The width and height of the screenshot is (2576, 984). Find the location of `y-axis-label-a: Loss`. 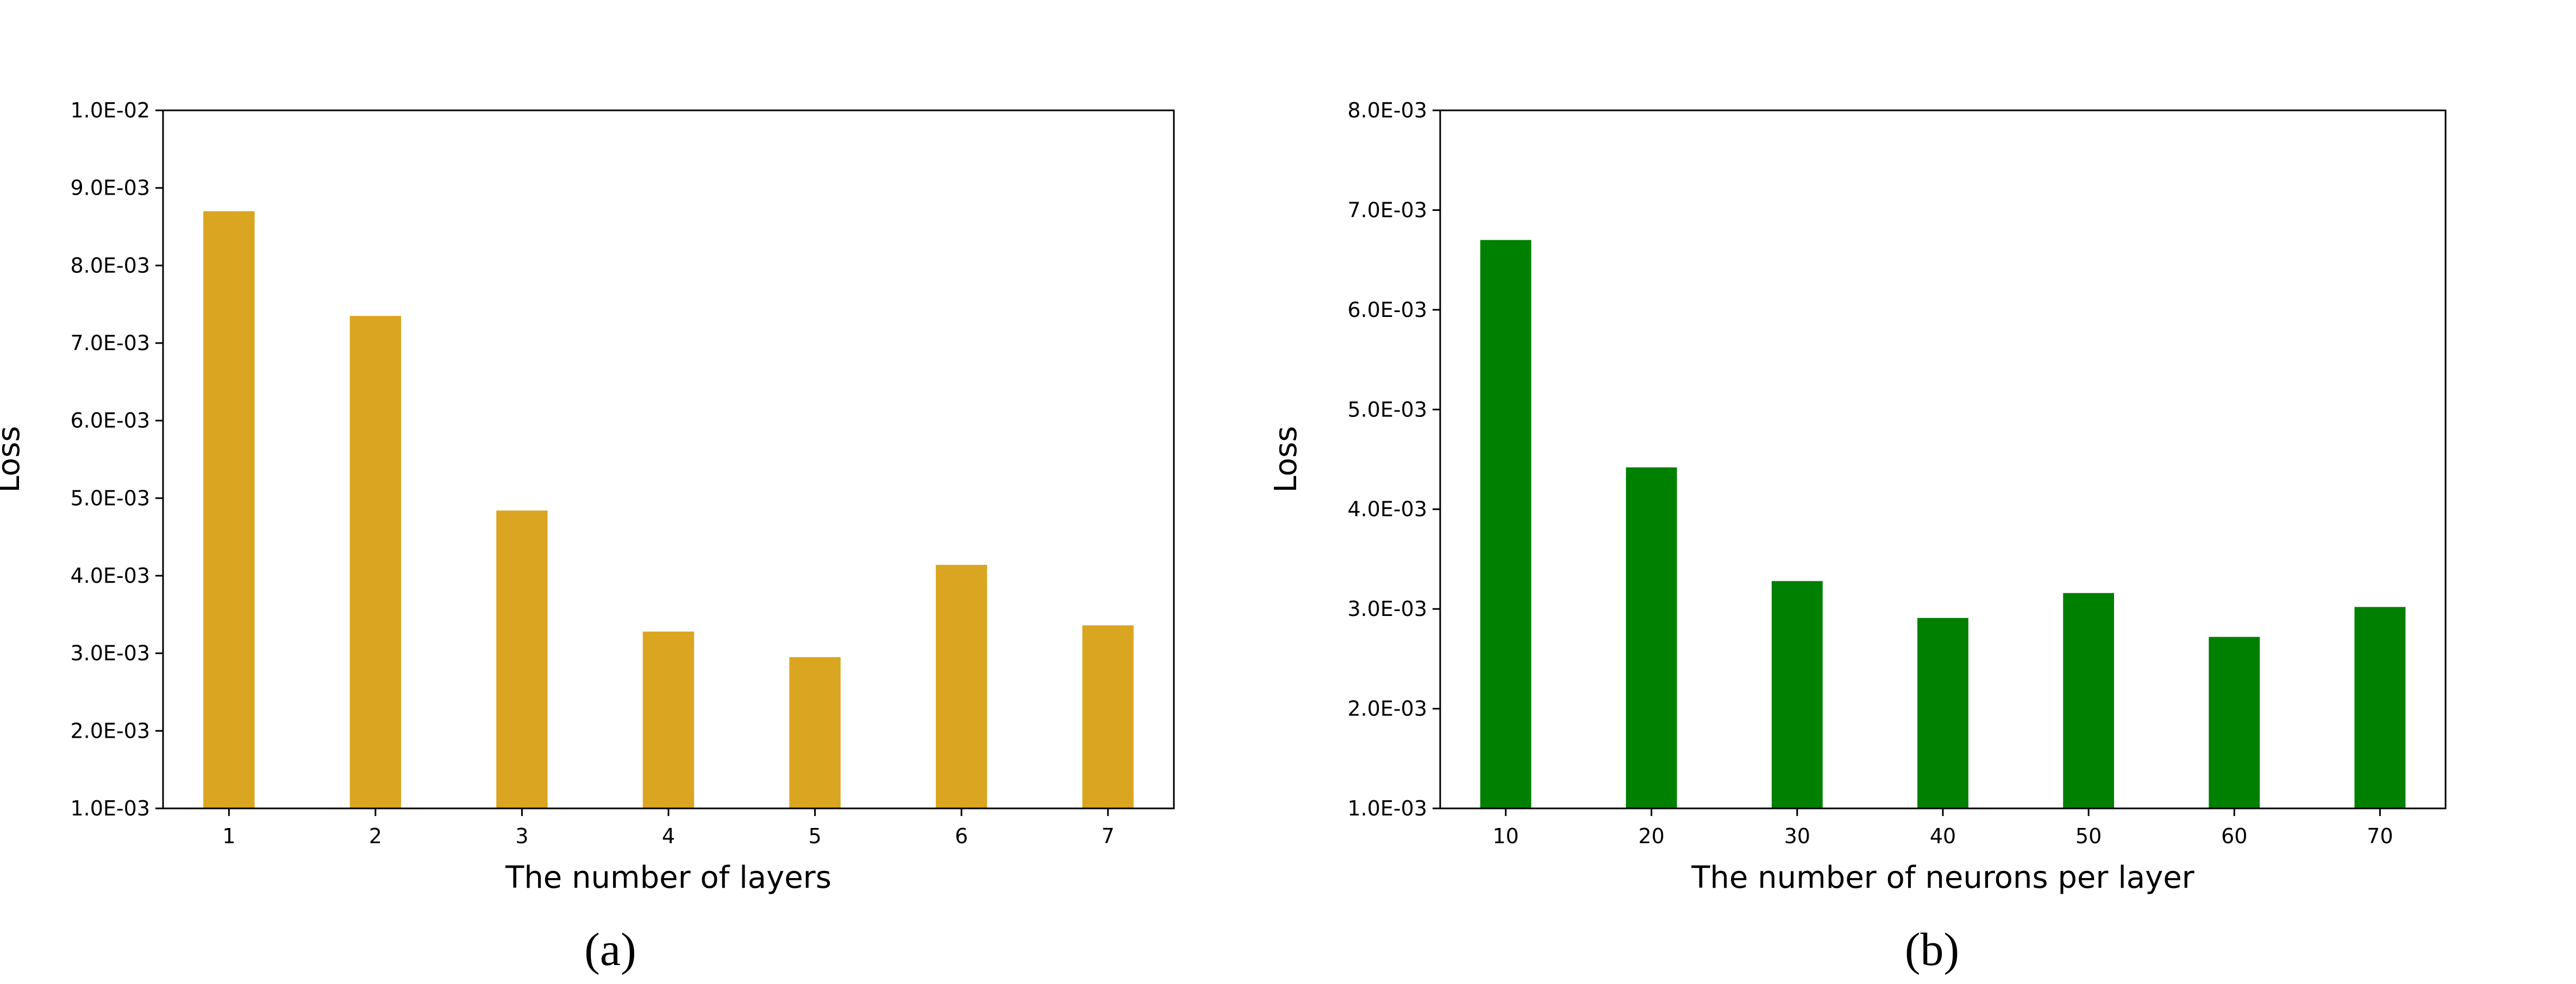

y-axis-label-a: Loss is located at coordinates (13, 459).